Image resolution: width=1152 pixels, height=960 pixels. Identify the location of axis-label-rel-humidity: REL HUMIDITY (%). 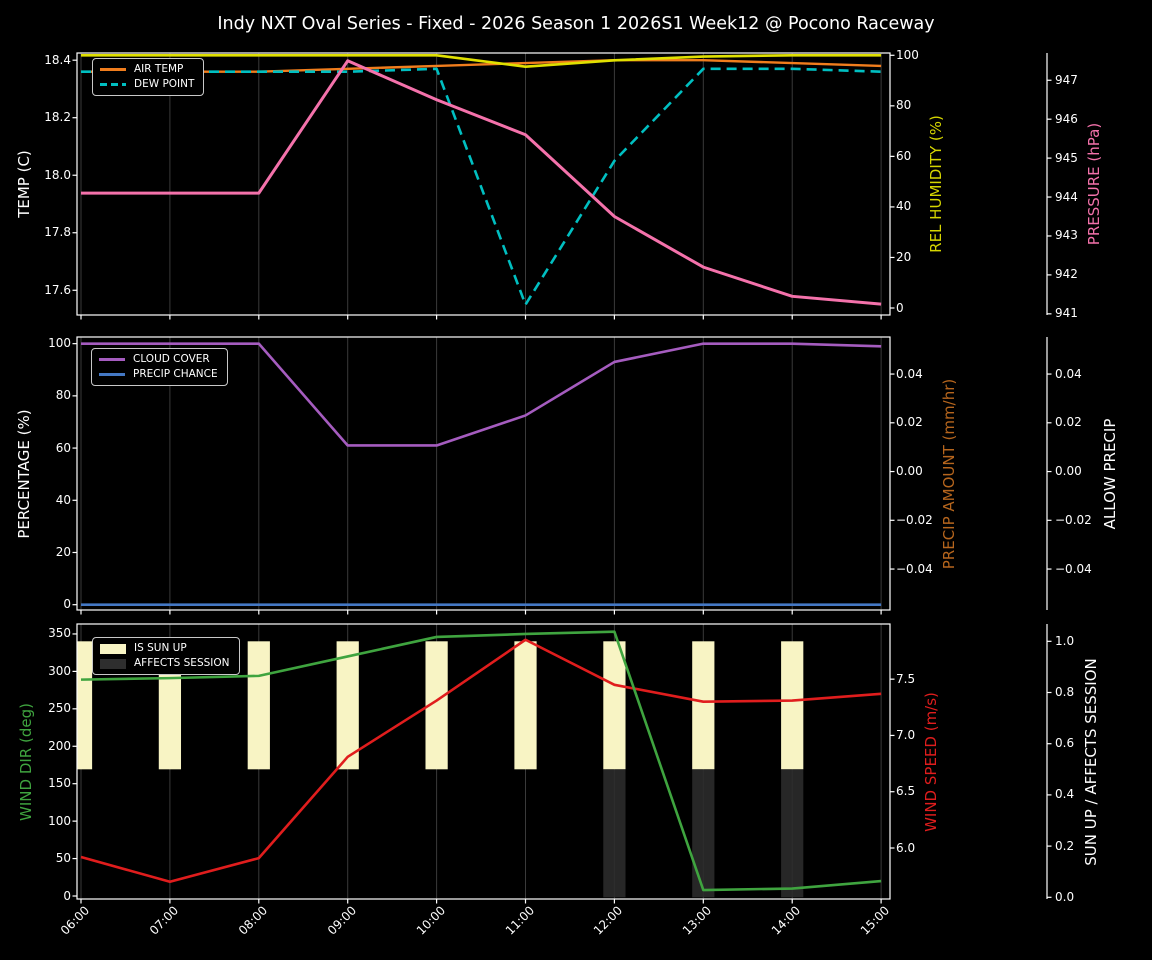
(936, 184).